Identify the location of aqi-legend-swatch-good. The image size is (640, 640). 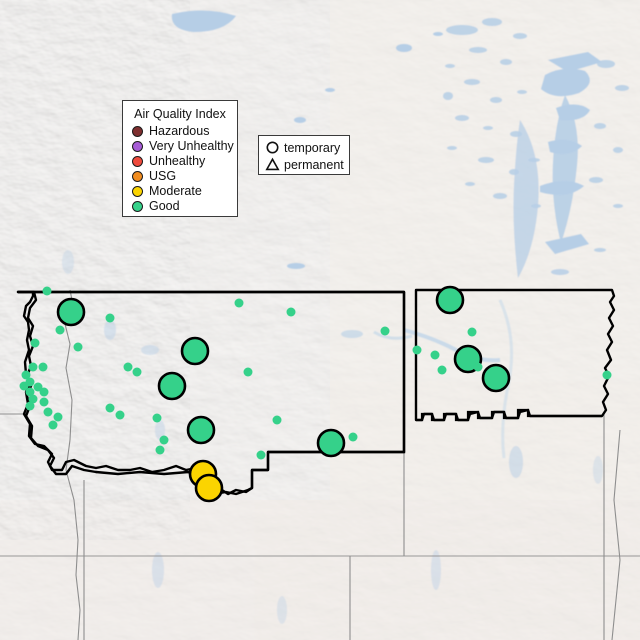
(137, 206).